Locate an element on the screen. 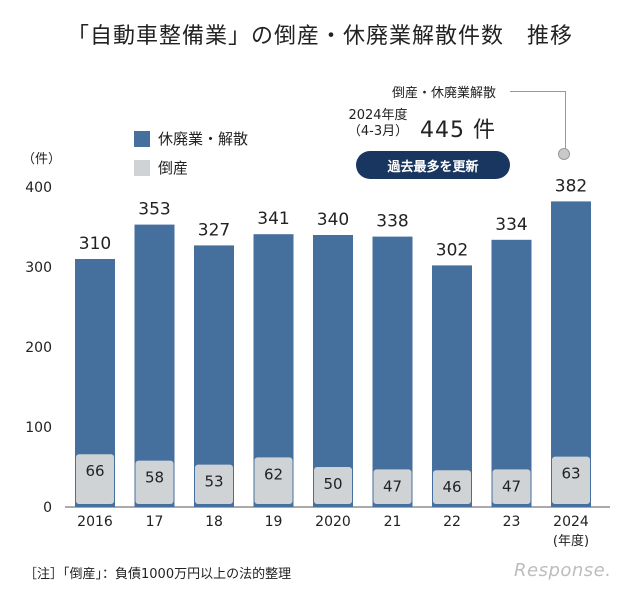 This screenshot has height=591, width=640. legend-item-bankruptcy: 倒産 is located at coordinates (161, 167).